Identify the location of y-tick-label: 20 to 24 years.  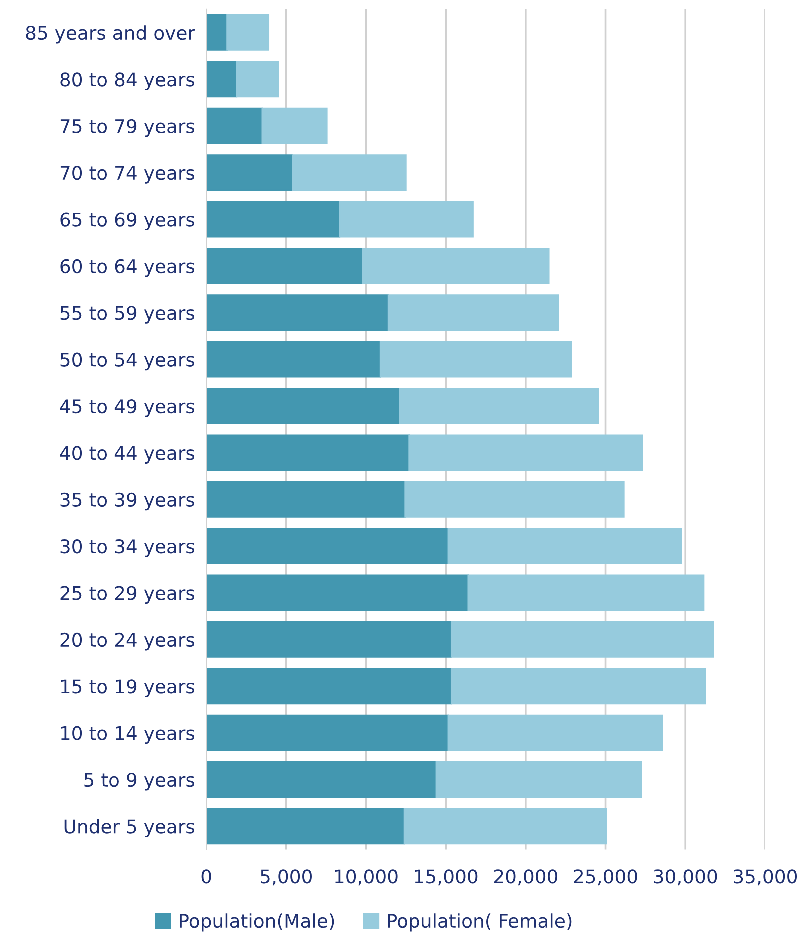
(127, 641).